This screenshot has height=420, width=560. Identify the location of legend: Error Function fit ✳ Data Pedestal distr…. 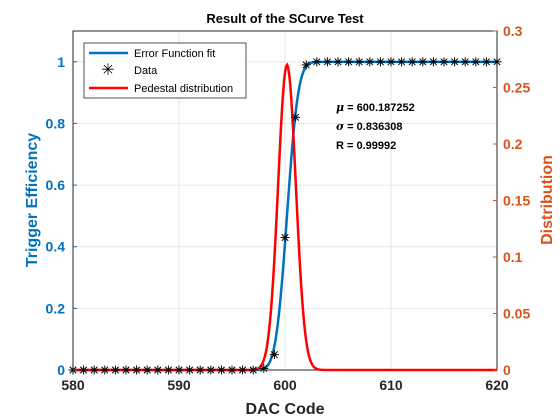
(165, 70).